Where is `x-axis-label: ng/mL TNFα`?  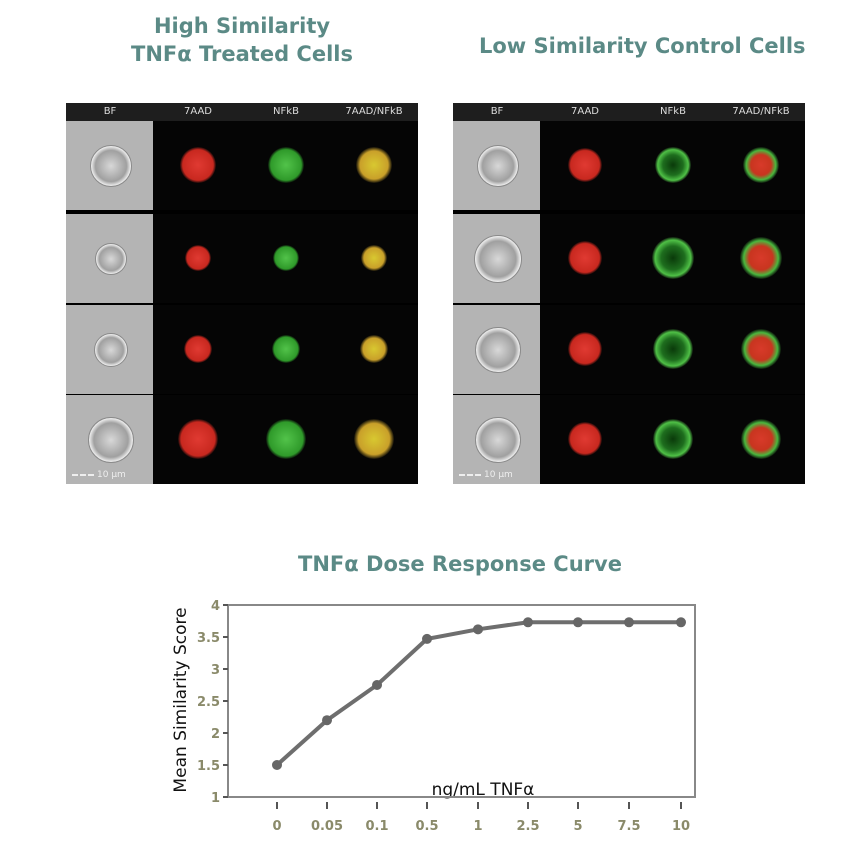
x-axis-label: ng/mL TNFα is located at coordinates (483, 790).